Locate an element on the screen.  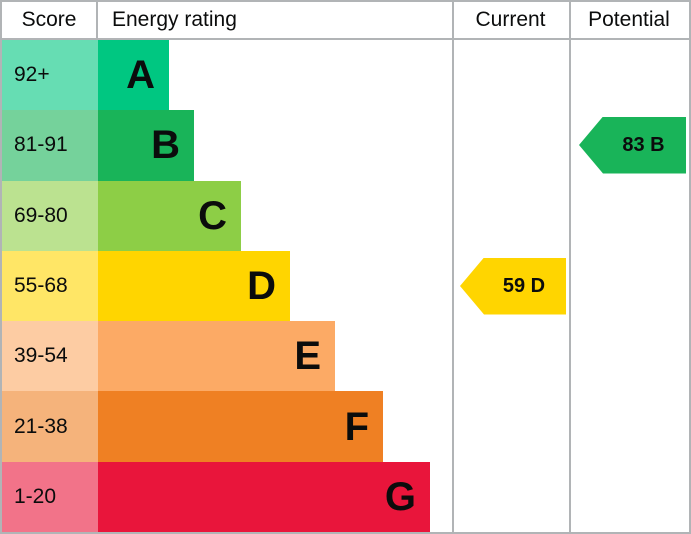
rating-row-a: 92+ A is located at coordinates (345, 75).